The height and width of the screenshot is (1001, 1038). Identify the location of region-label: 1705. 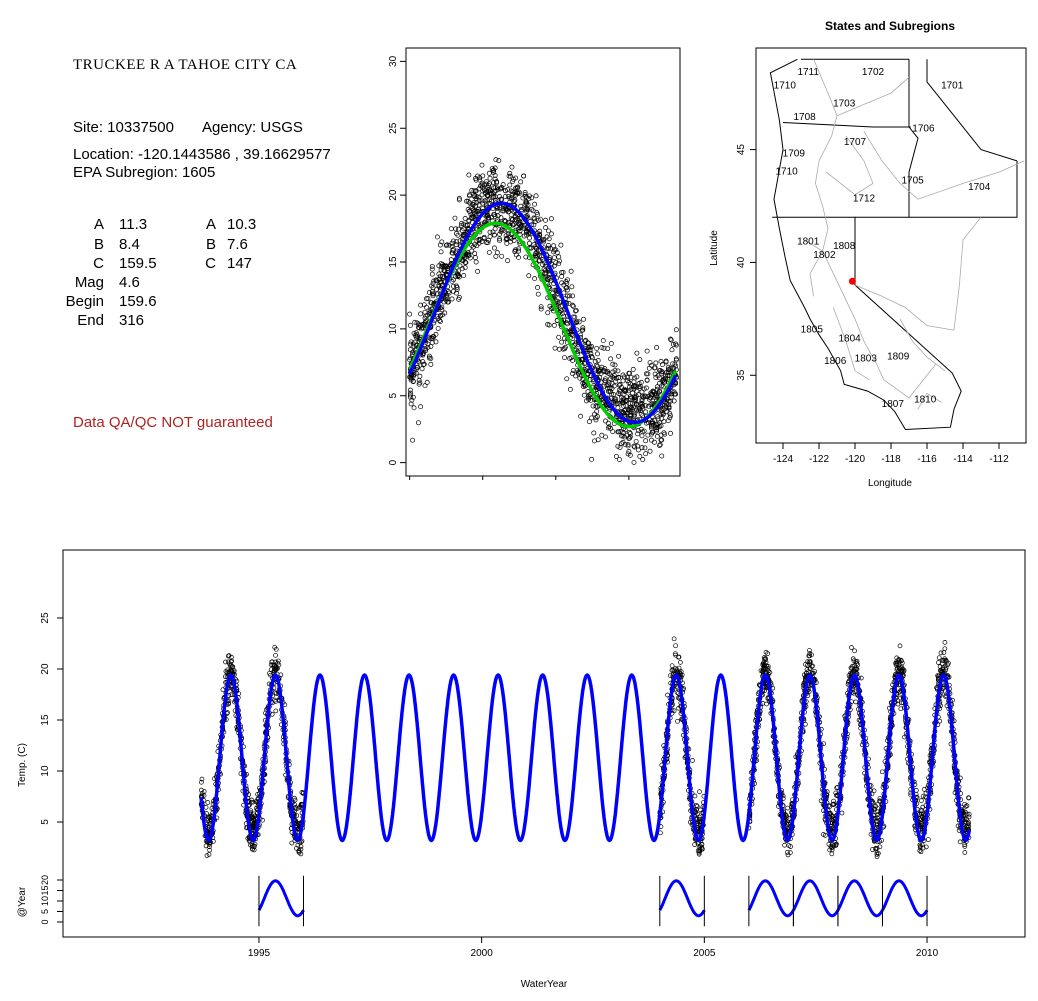
(912, 180).